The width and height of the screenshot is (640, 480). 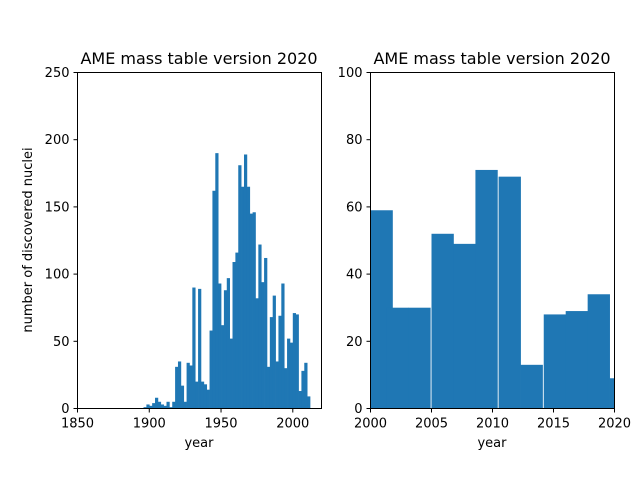 I want to click on left-y-tick-label-250: 250, so click(x=57, y=73).